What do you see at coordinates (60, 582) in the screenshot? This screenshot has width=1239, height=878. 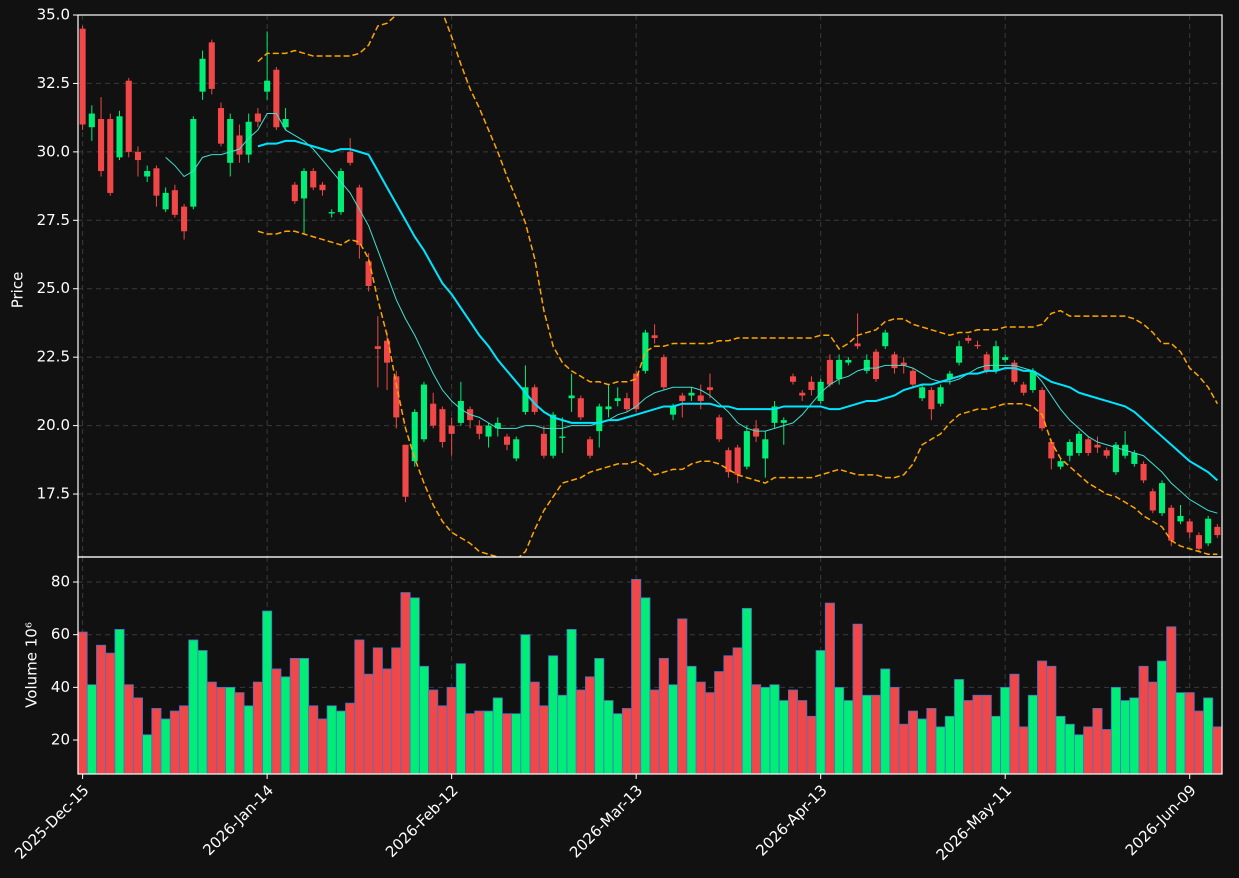 I see `y-tick-label: 80` at bounding box center [60, 582].